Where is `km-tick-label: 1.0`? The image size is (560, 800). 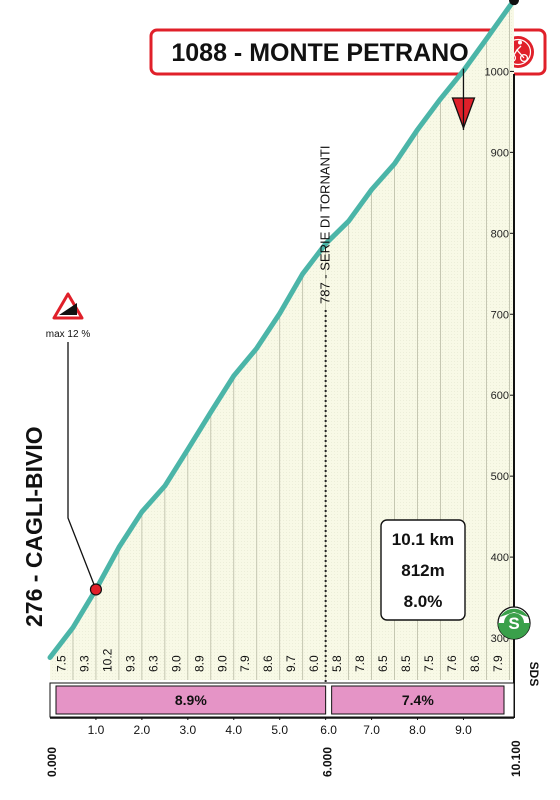 km-tick-label: 1.0 is located at coordinates (96, 730).